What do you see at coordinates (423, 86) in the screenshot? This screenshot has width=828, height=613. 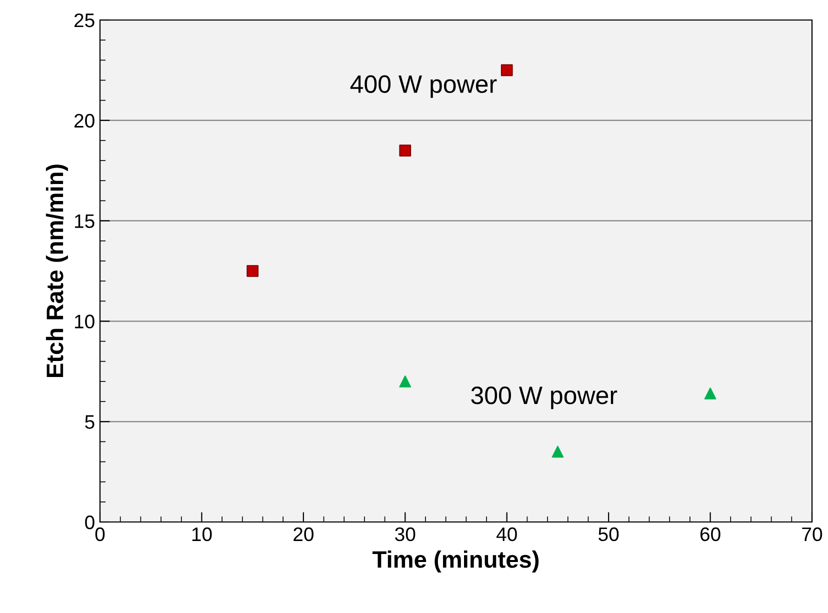 I see `series-label: 400 W power` at bounding box center [423, 86].